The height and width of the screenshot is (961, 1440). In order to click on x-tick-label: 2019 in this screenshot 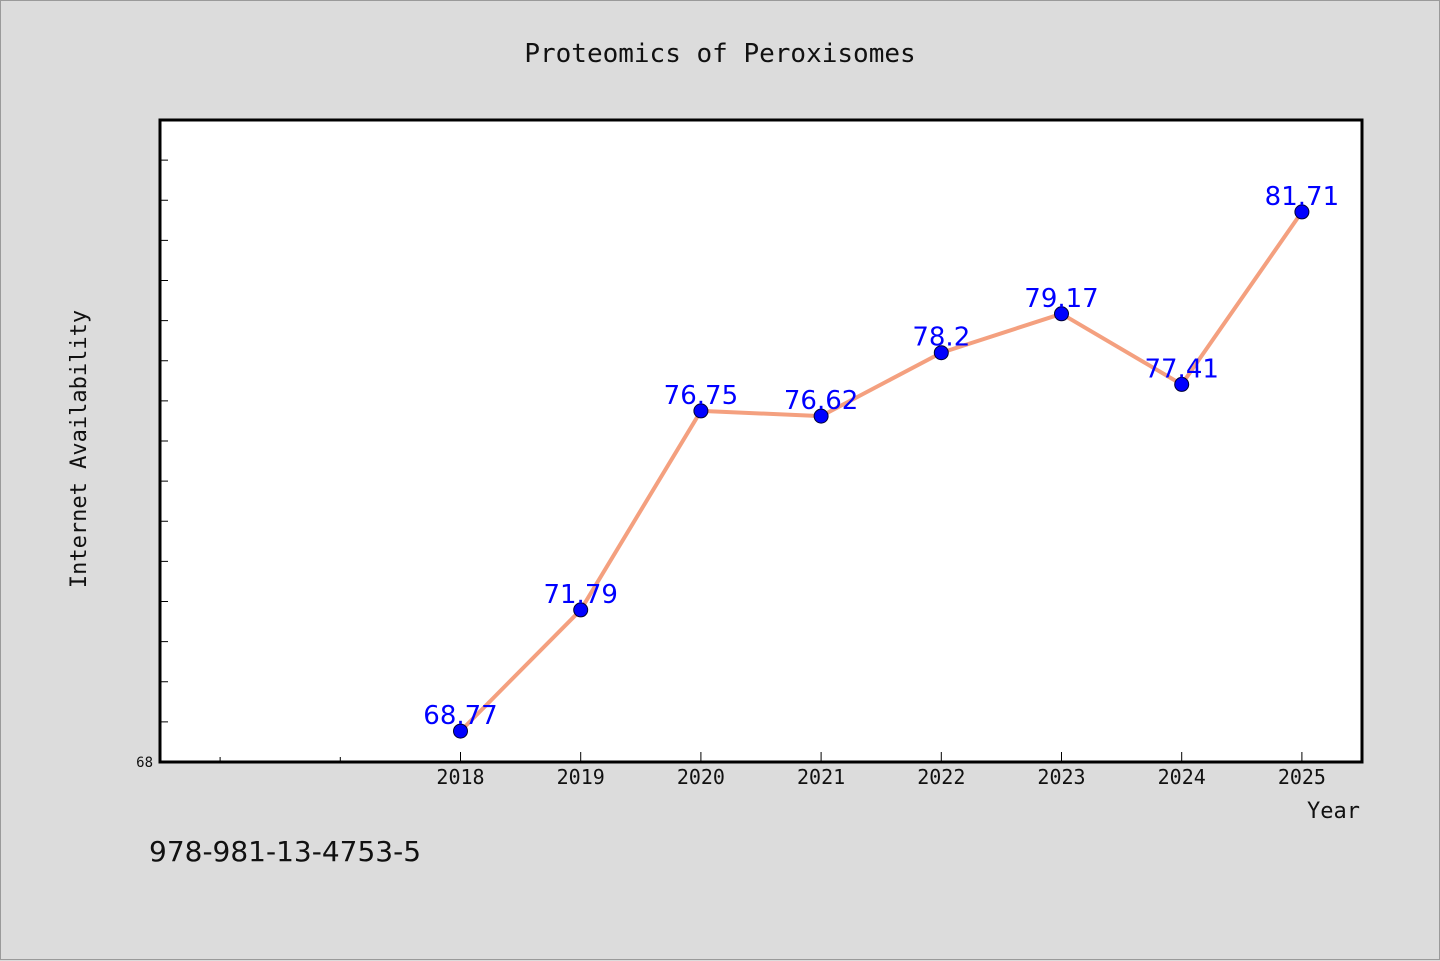, I will do `click(581, 777)`.